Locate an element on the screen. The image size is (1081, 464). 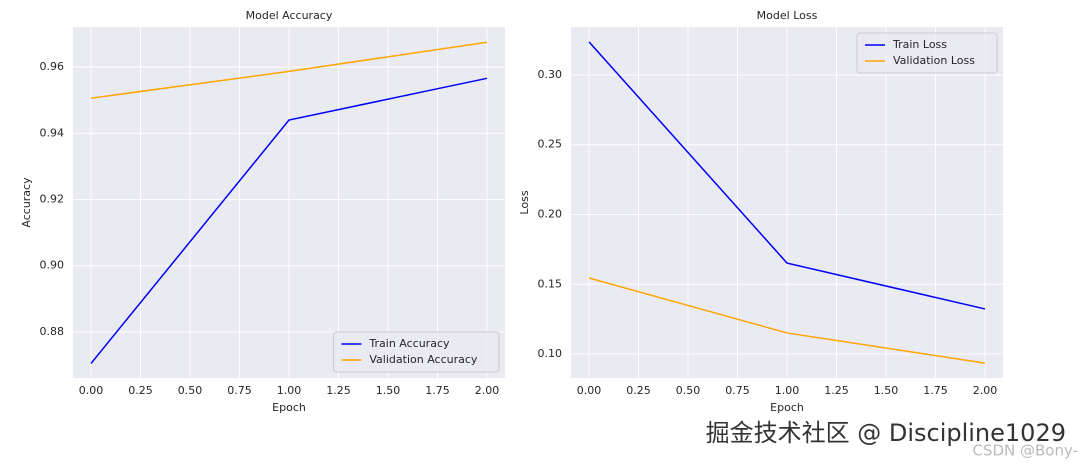
legend: Train Loss Validation Loss is located at coordinates (927, 53).